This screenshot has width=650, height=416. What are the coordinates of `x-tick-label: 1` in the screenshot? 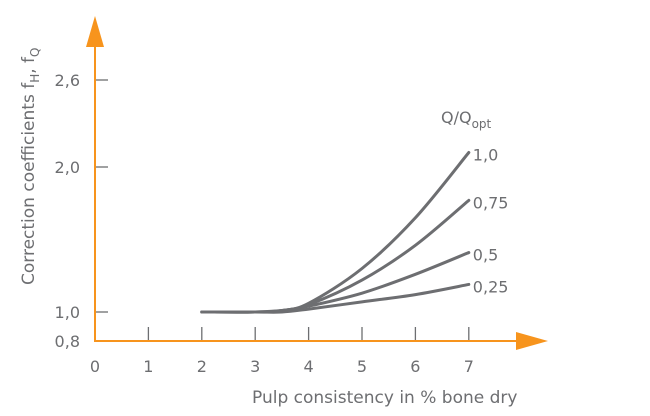 It's located at (148, 366).